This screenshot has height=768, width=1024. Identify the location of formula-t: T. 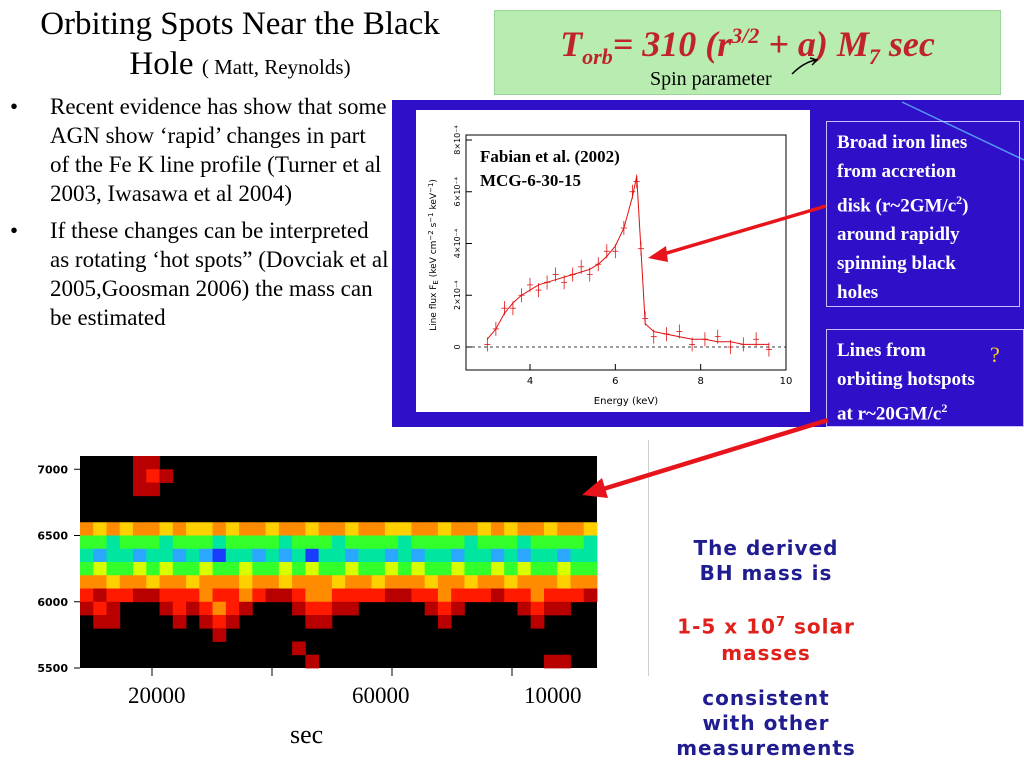
(571, 44).